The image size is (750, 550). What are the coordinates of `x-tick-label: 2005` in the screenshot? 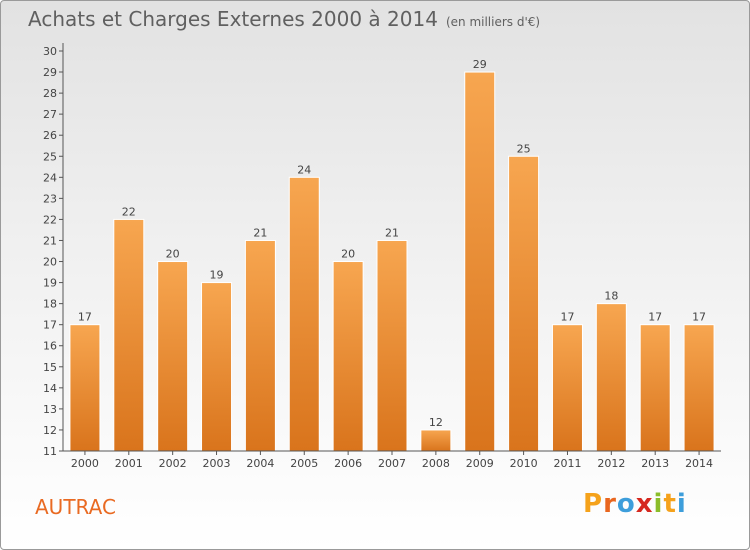 It's located at (304, 463).